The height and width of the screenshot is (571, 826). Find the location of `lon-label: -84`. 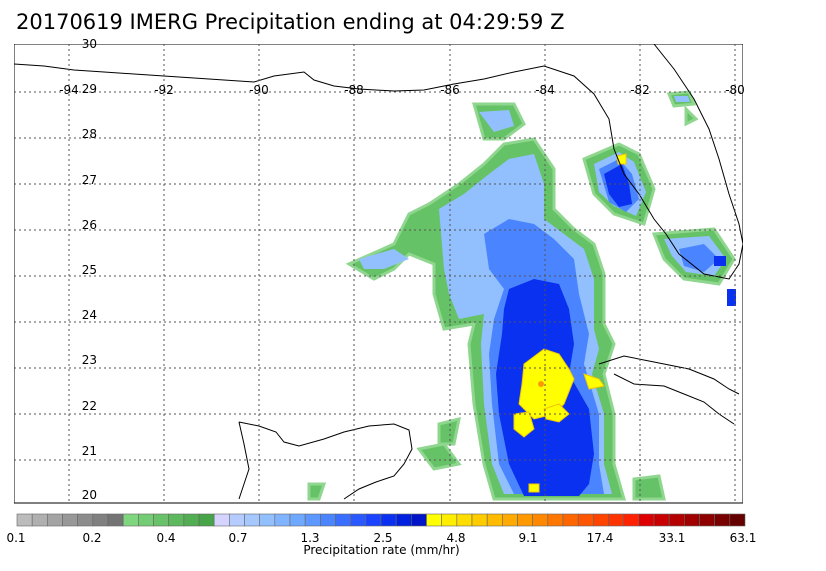

lon-label: -84 is located at coordinates (545, 90).